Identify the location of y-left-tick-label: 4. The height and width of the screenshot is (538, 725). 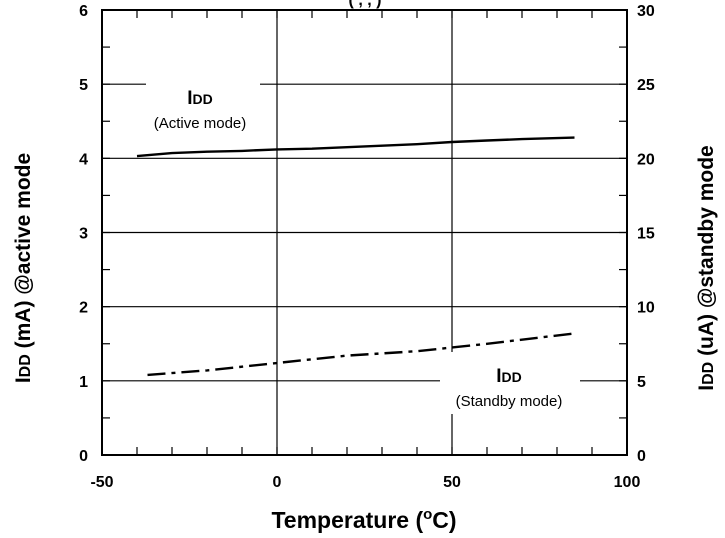
(83, 159).